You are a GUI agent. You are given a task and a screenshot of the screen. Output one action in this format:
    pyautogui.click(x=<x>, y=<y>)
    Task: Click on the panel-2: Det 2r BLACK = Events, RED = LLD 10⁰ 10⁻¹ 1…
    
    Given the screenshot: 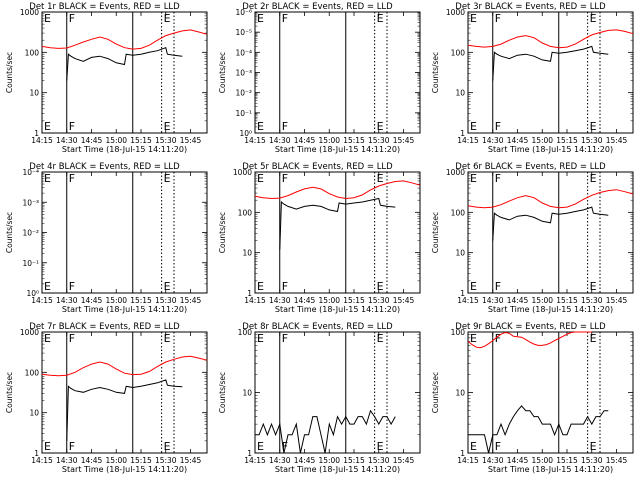 What is the action you would take?
    pyautogui.click(x=319, y=78)
    